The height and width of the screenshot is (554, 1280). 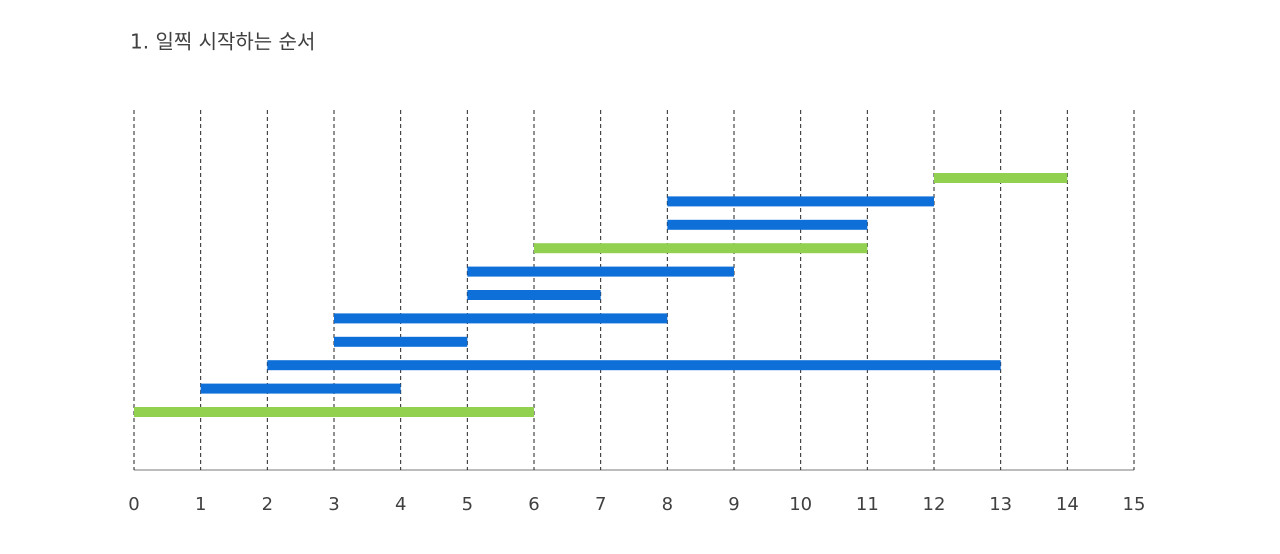 I want to click on x-tick-label: 0, so click(x=133, y=504).